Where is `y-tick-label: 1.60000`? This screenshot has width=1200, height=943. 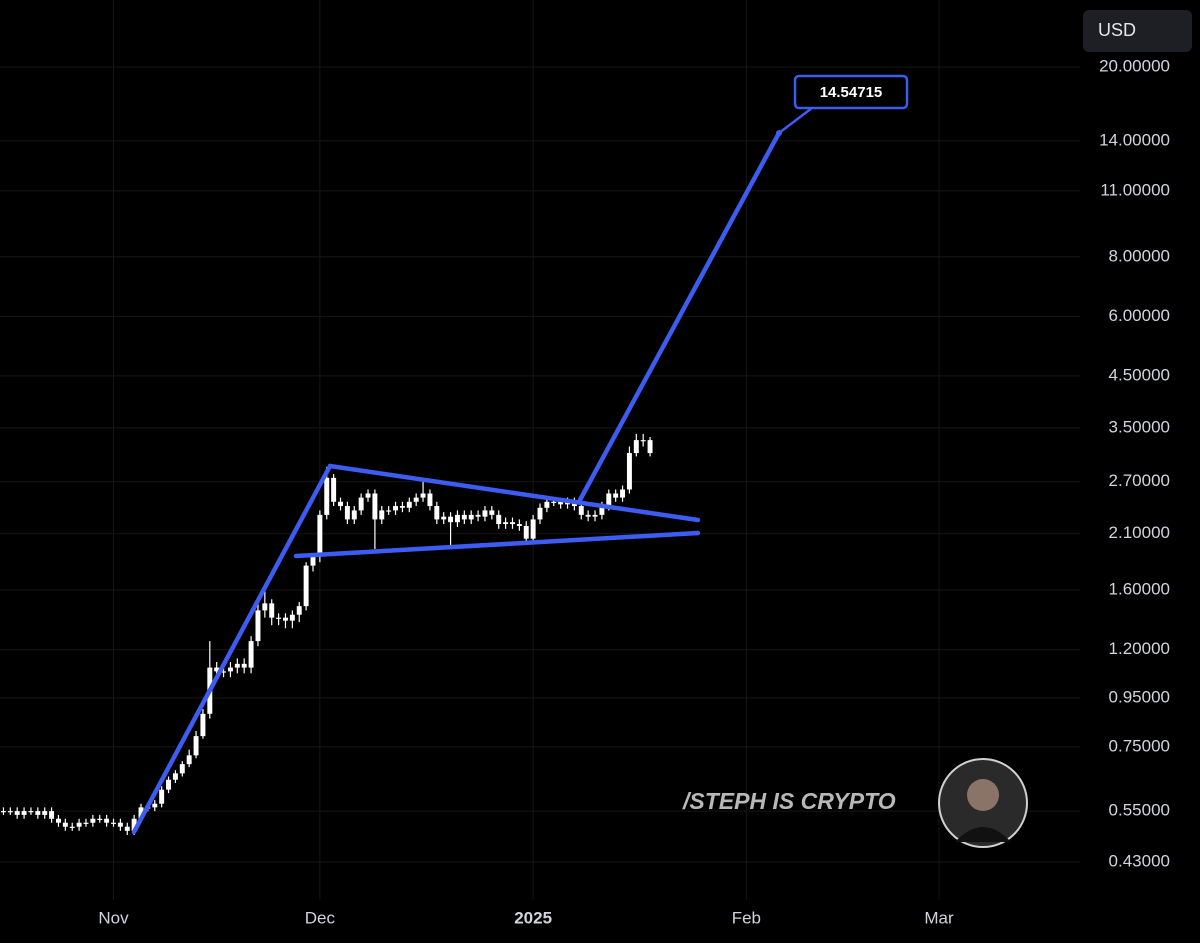
y-tick-label: 1.60000 is located at coordinates (1139, 588).